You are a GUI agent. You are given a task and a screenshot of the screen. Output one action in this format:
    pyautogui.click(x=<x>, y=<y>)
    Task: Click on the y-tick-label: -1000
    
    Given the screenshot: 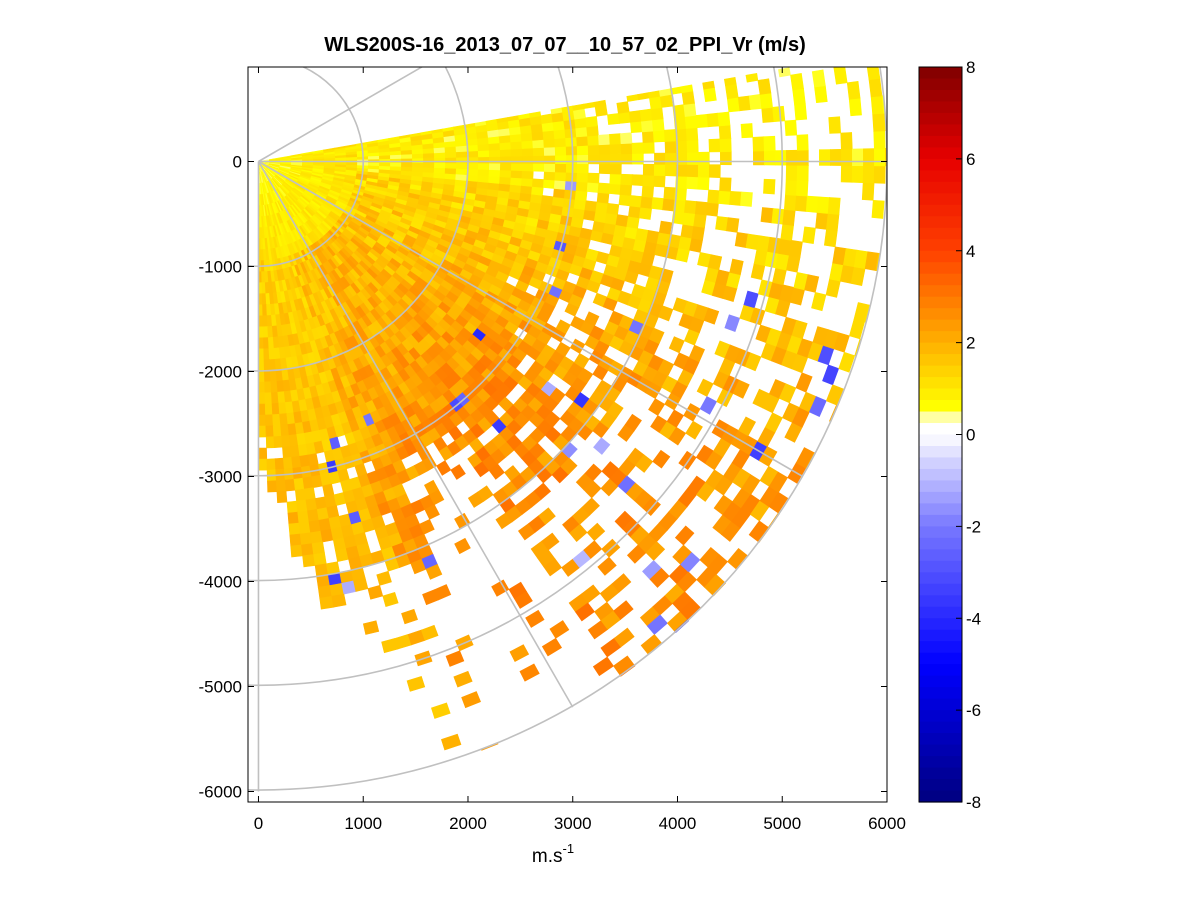 What is the action you would take?
    pyautogui.click(x=220, y=267)
    